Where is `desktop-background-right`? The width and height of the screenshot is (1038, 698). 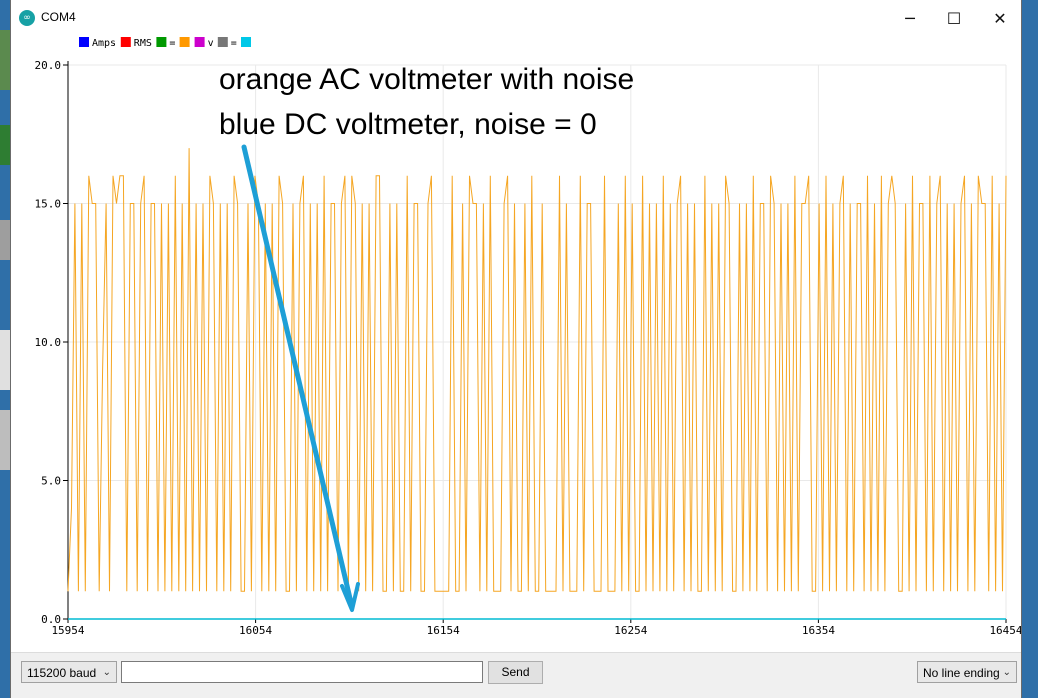 desktop-background-right is located at coordinates (1030, 349).